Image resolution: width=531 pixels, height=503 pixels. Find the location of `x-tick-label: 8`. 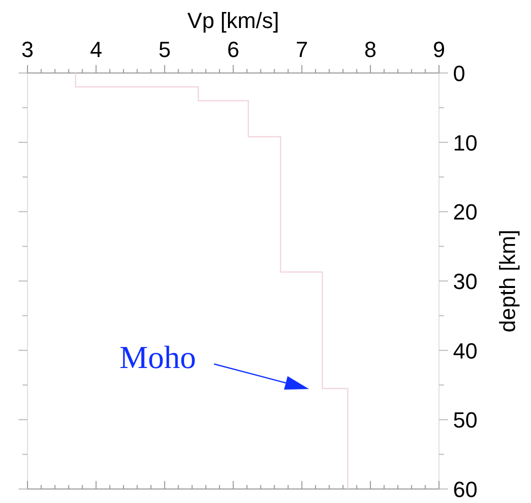

x-tick-label: 8 is located at coordinates (370, 49).